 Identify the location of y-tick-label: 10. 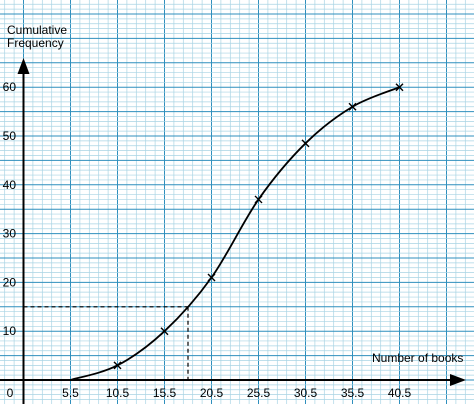
(10, 331).